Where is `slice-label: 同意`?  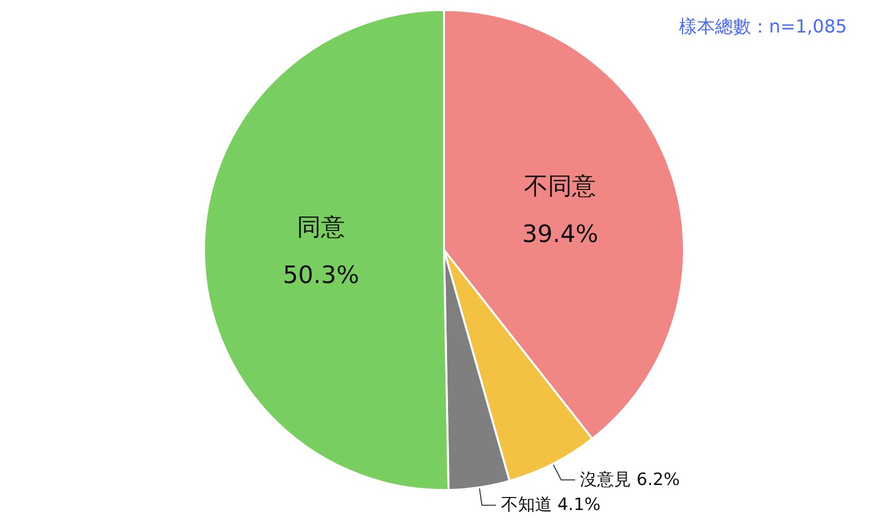 slice-label: 同意 is located at coordinates (321, 227).